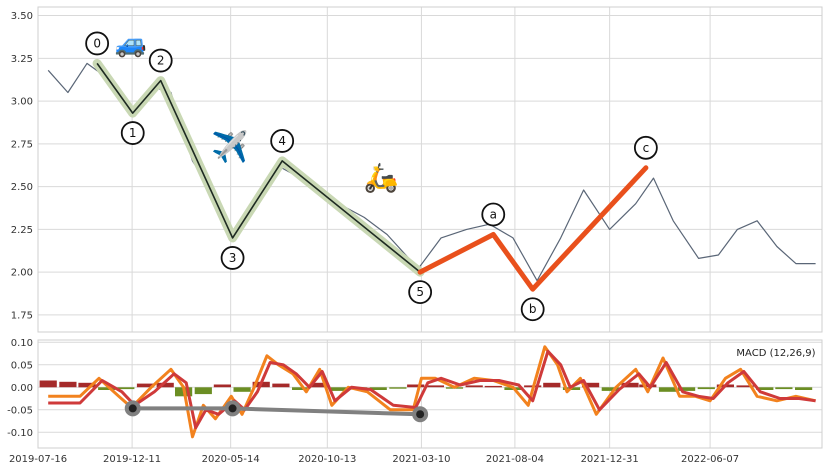 Image resolution: width=828 pixels, height=471 pixels. What do you see at coordinates (22, 365) in the screenshot?
I see `macd-y-tick-label: 0.05` at bounding box center [22, 365].